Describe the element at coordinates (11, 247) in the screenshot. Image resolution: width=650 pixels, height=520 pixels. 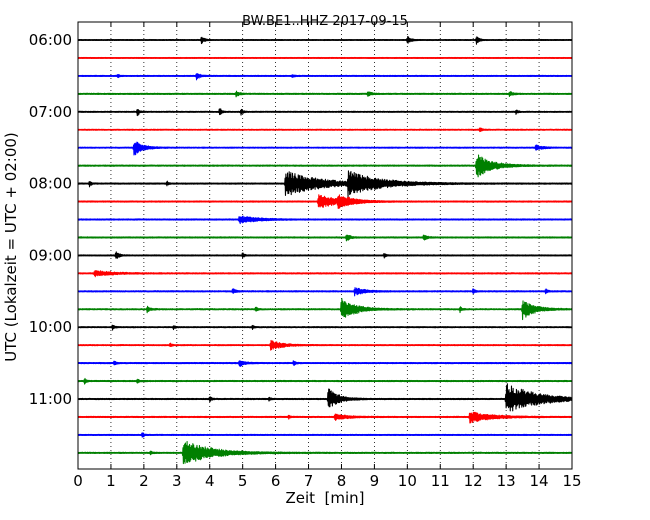
I see `y-axis-label: UTC (Lokalzeit = UTC + 02:00)` at that location.